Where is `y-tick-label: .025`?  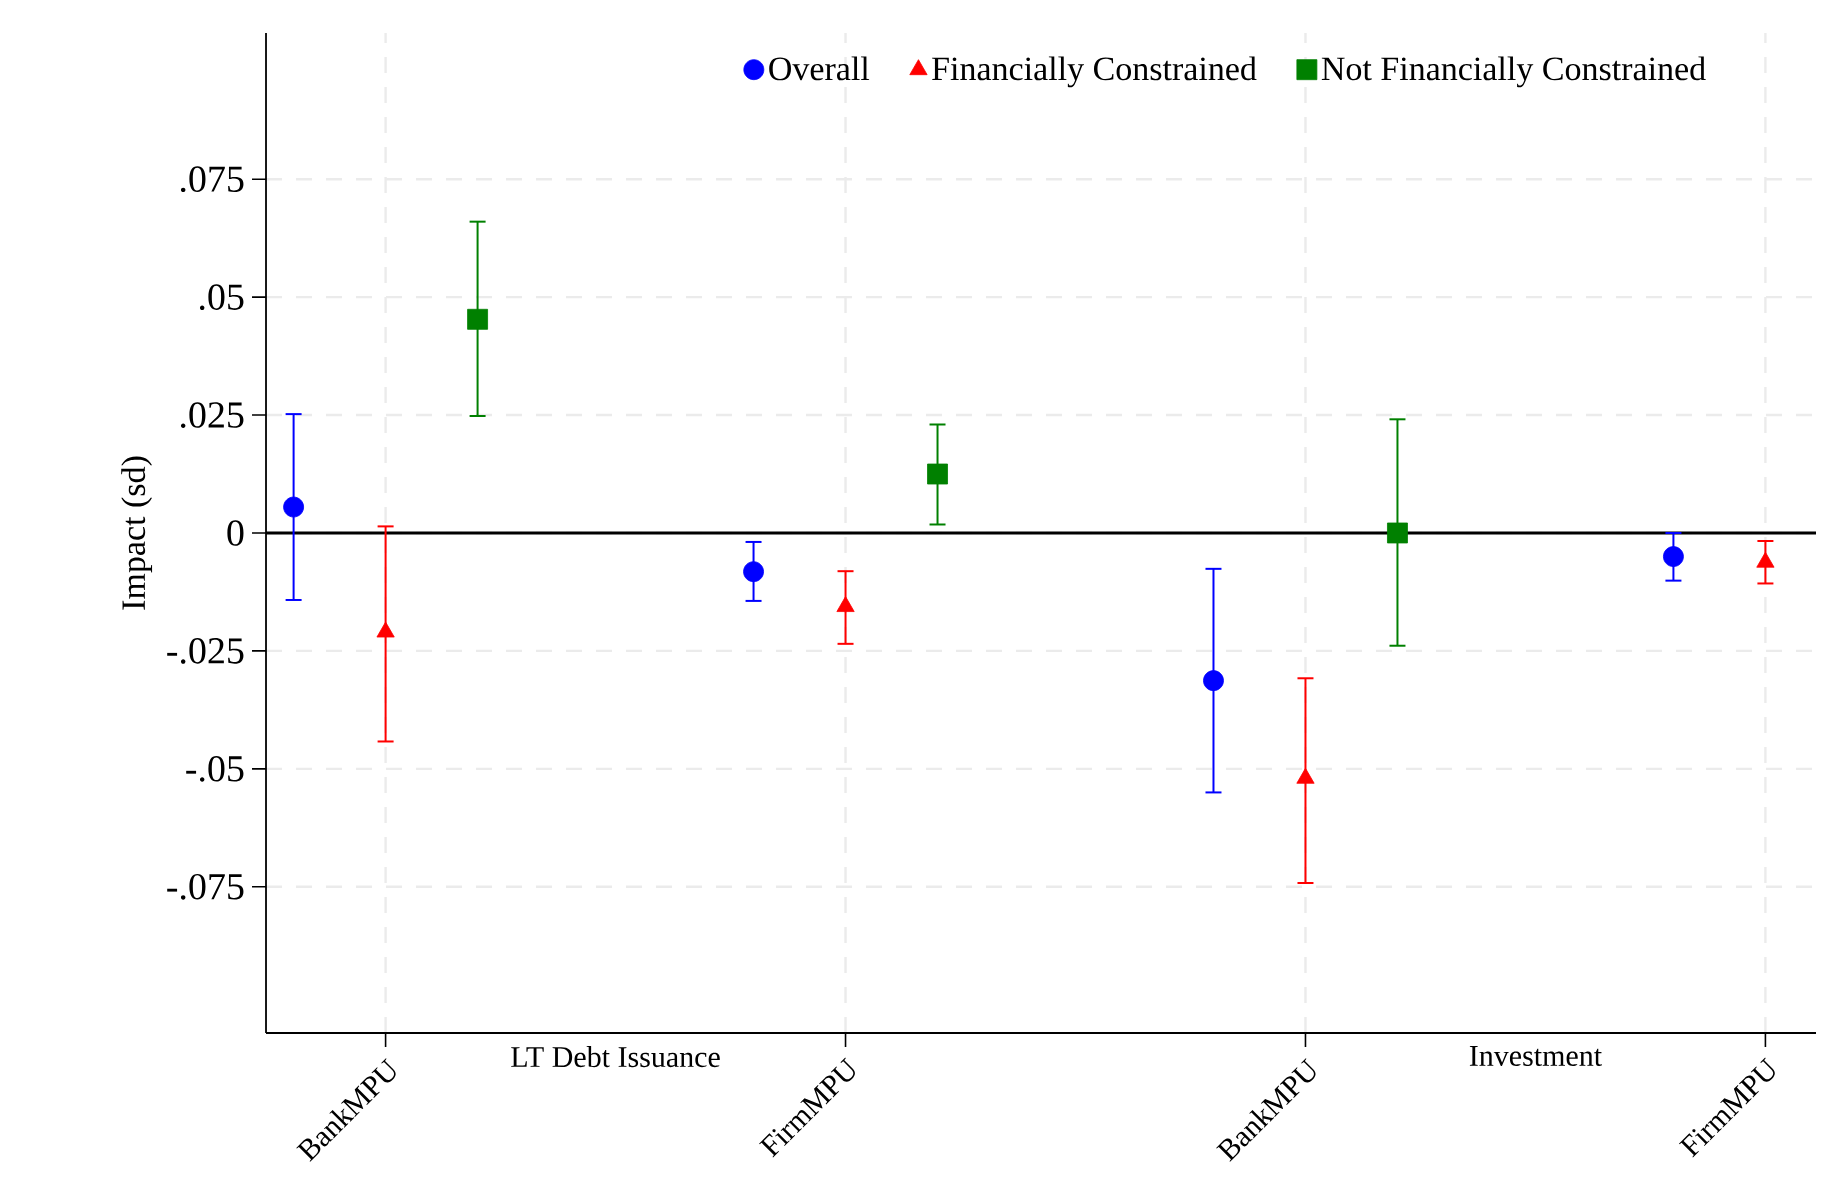 y-tick-label: .025 is located at coordinates (212, 415).